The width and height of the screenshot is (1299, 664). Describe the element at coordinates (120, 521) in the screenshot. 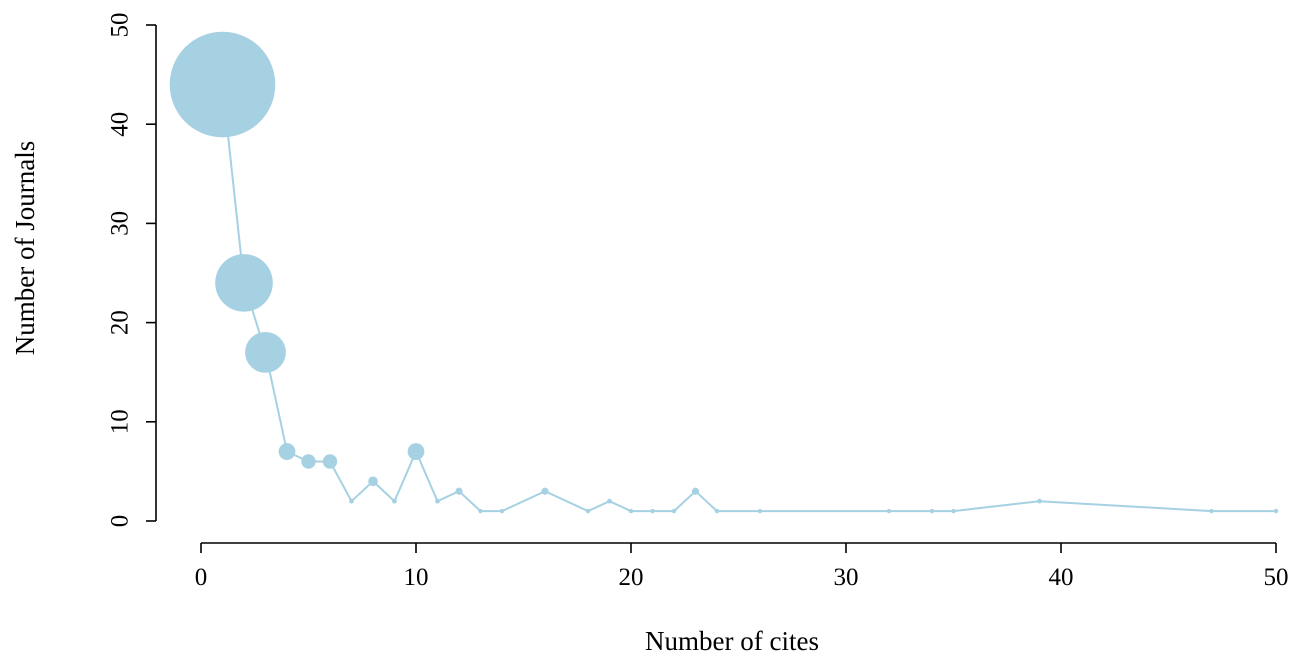

I see `y-tick-label: 0` at that location.